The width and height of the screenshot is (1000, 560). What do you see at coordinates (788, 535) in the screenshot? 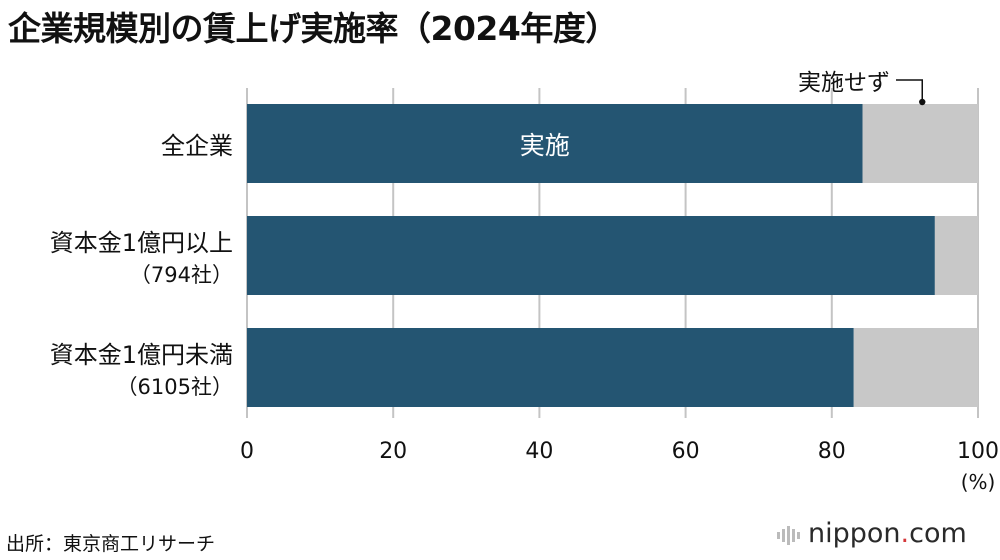
I see `nippon-logo-icon` at bounding box center [788, 535].